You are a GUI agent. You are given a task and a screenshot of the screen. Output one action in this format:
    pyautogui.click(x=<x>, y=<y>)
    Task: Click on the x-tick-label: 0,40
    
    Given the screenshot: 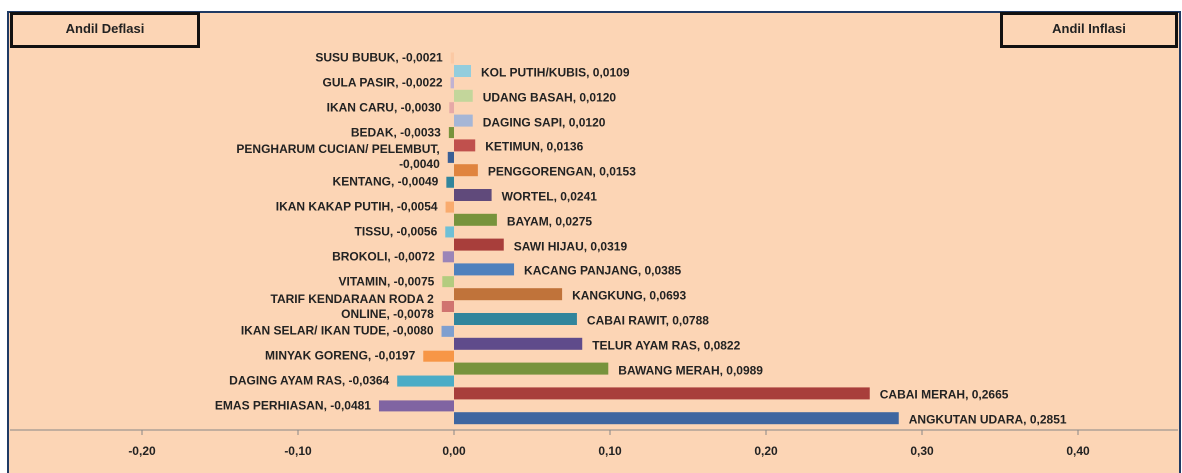 What is the action you would take?
    pyautogui.click(x=1078, y=451)
    